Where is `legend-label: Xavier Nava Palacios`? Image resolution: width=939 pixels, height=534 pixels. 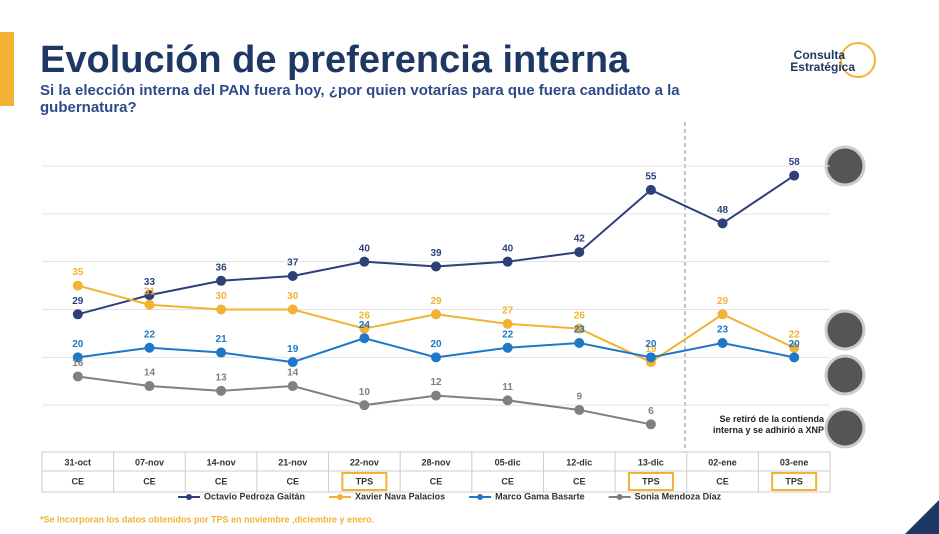
legend-label: Xavier Nava Palacios is located at coordinates (400, 496).